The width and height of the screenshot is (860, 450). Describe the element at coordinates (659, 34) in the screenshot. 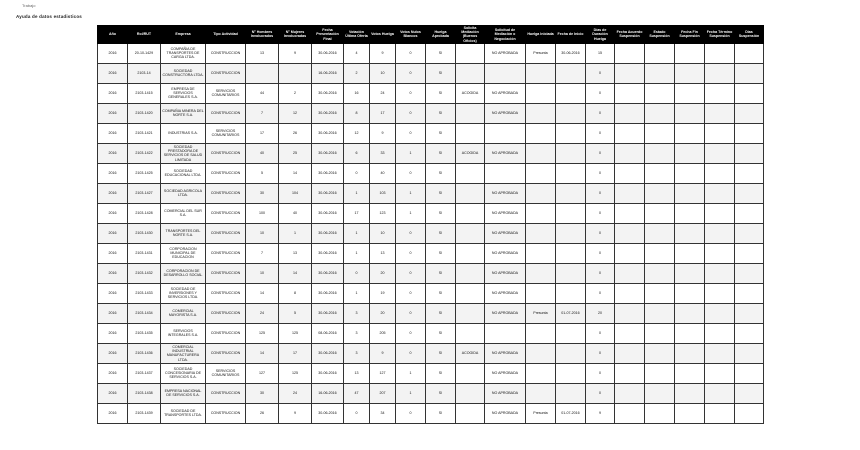

I see `column-header: Estado Suspensión` at that location.